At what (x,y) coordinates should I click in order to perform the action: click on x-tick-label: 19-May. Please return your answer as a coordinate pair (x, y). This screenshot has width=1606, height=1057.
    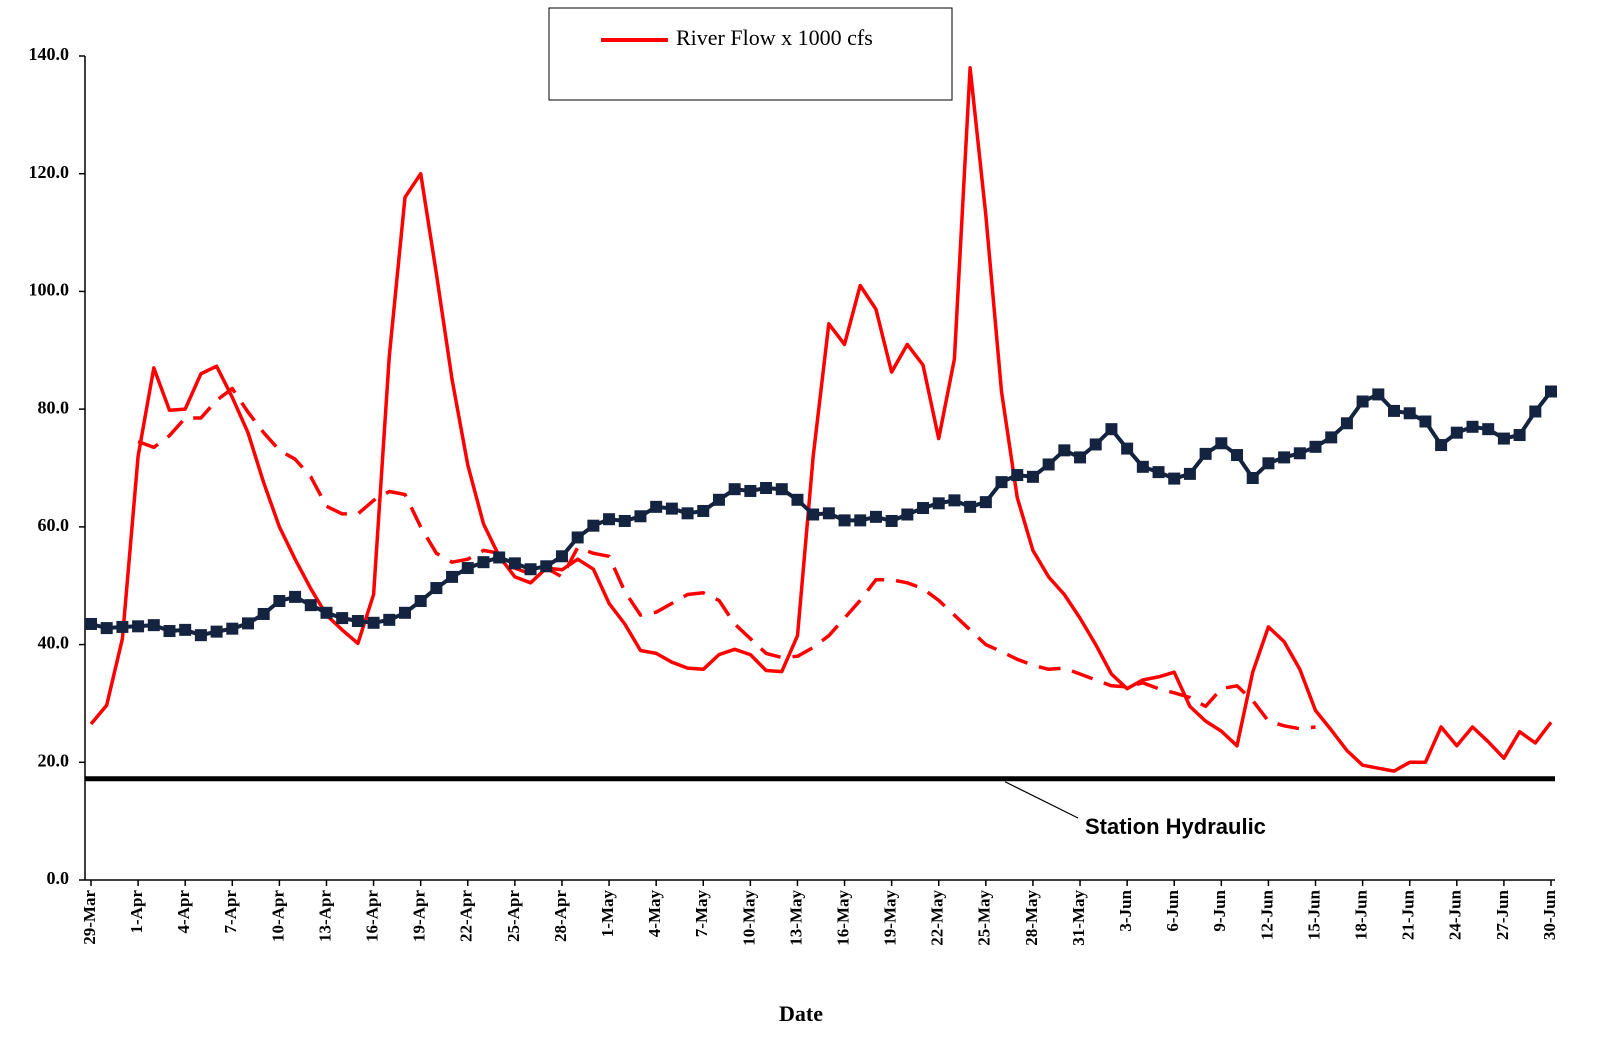
    Looking at the image, I should click on (890, 918).